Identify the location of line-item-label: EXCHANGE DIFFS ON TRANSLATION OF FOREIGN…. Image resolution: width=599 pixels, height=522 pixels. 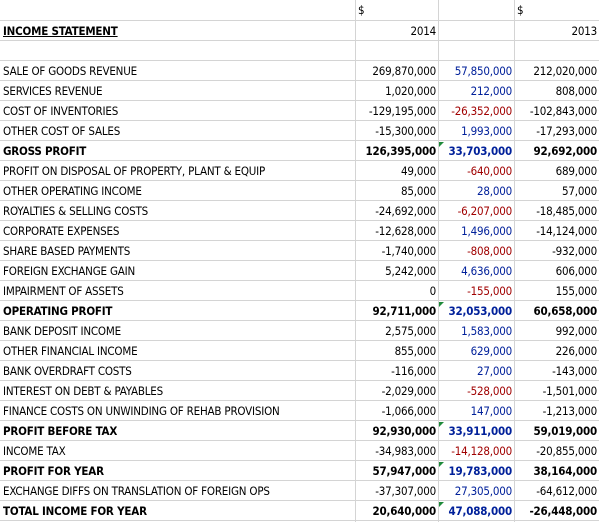
(136, 491).